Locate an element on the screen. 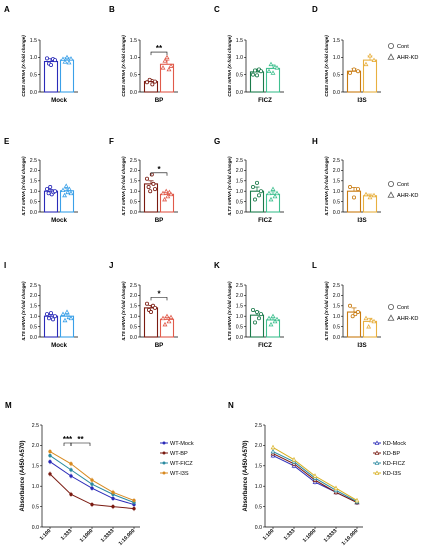 Image resolution: width=431 pixels, height=550 pixels. x-tick-label: 1:100 is located at coordinates (269, 535).